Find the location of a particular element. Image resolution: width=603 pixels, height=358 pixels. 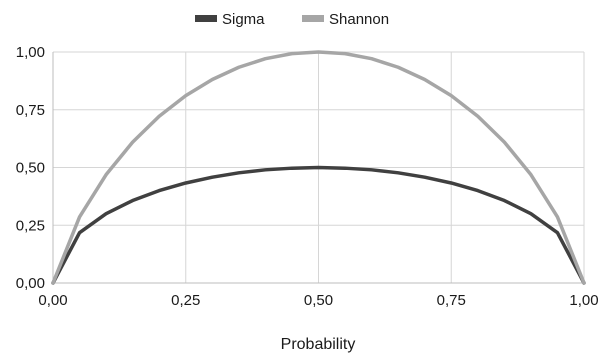

legend-swatch-sigma is located at coordinates (206, 18).